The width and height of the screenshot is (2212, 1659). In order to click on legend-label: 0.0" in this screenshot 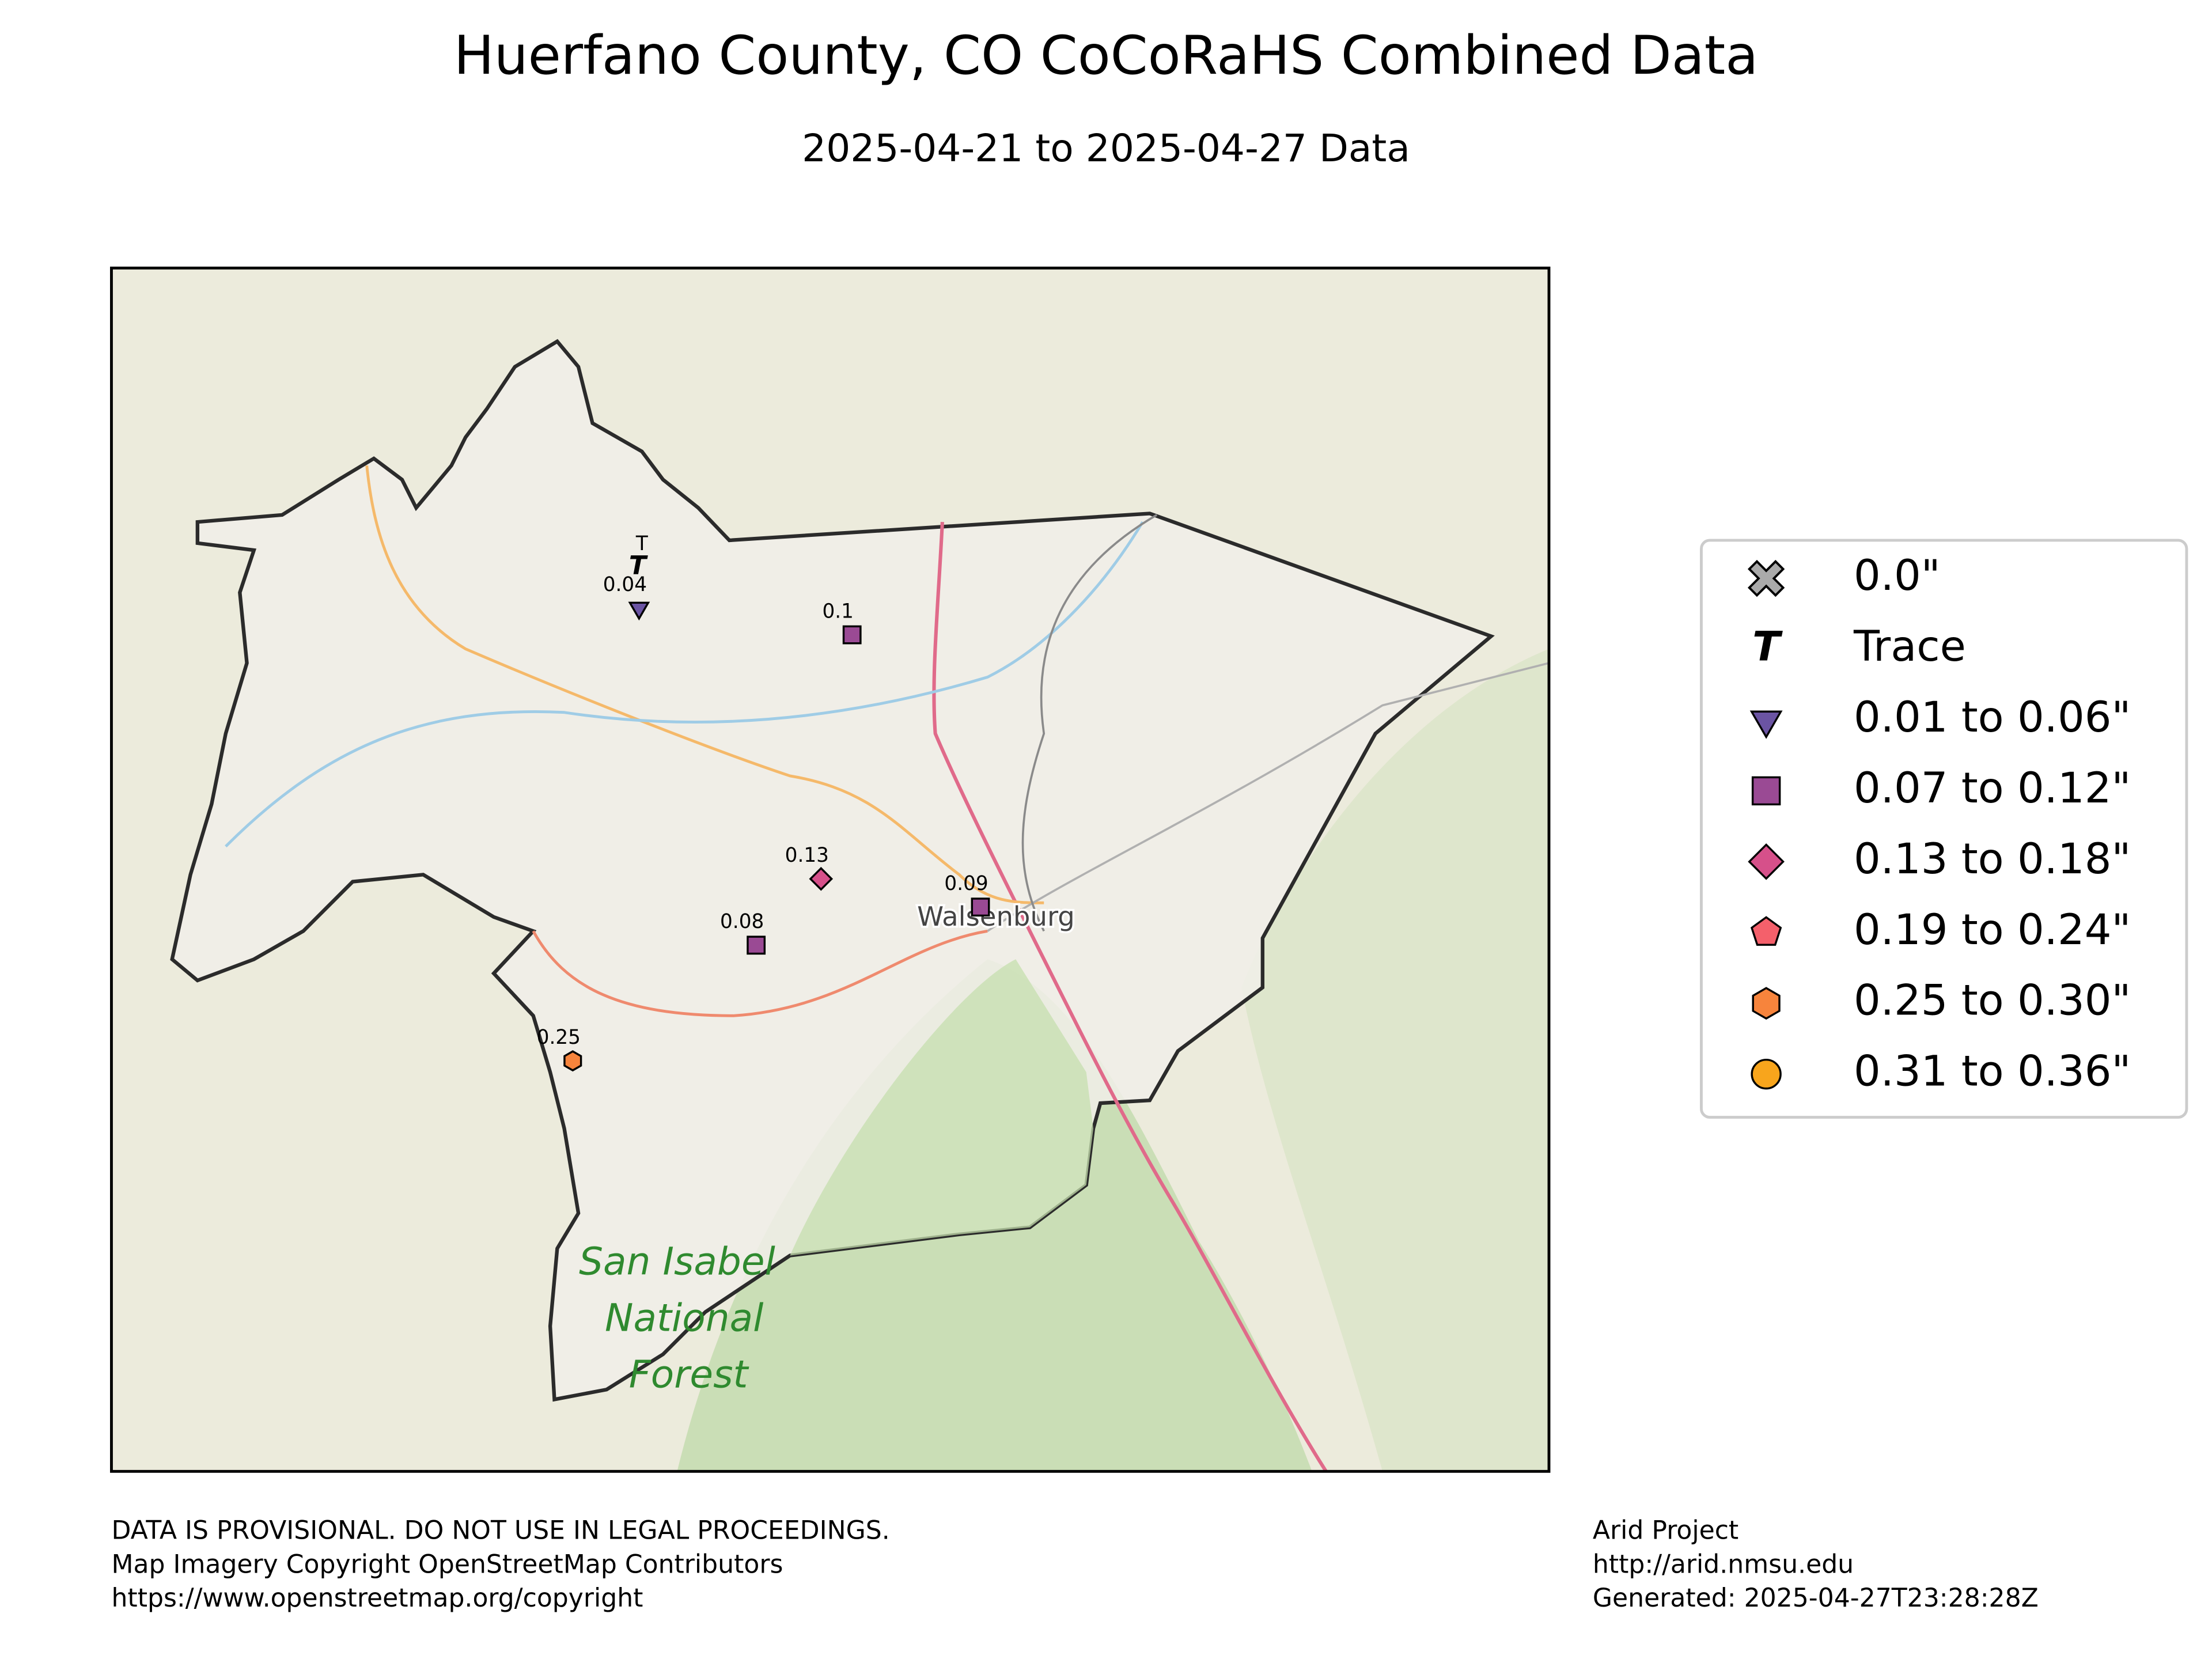, I will do `click(1897, 575)`.